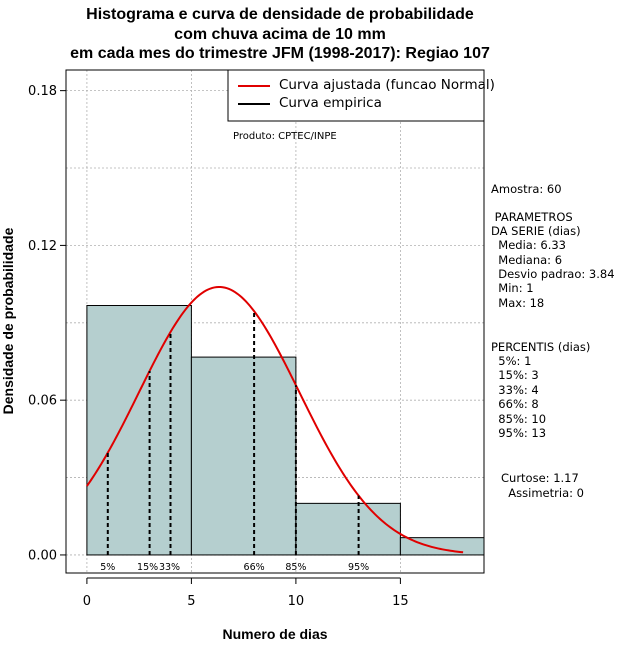 This screenshot has width=640, height=660. What do you see at coordinates (387, 85) in the screenshot?
I see `legend-normal-label: Curva ajustada (funcao Normal)` at bounding box center [387, 85].